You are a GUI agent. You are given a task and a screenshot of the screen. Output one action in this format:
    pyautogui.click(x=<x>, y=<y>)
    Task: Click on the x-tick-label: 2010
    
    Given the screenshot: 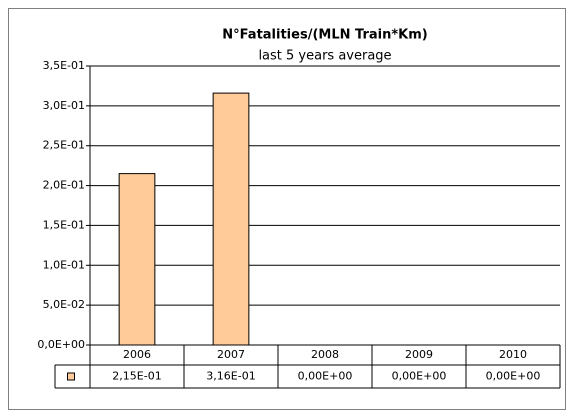 What is the action you would take?
    pyautogui.click(x=513, y=354)
    